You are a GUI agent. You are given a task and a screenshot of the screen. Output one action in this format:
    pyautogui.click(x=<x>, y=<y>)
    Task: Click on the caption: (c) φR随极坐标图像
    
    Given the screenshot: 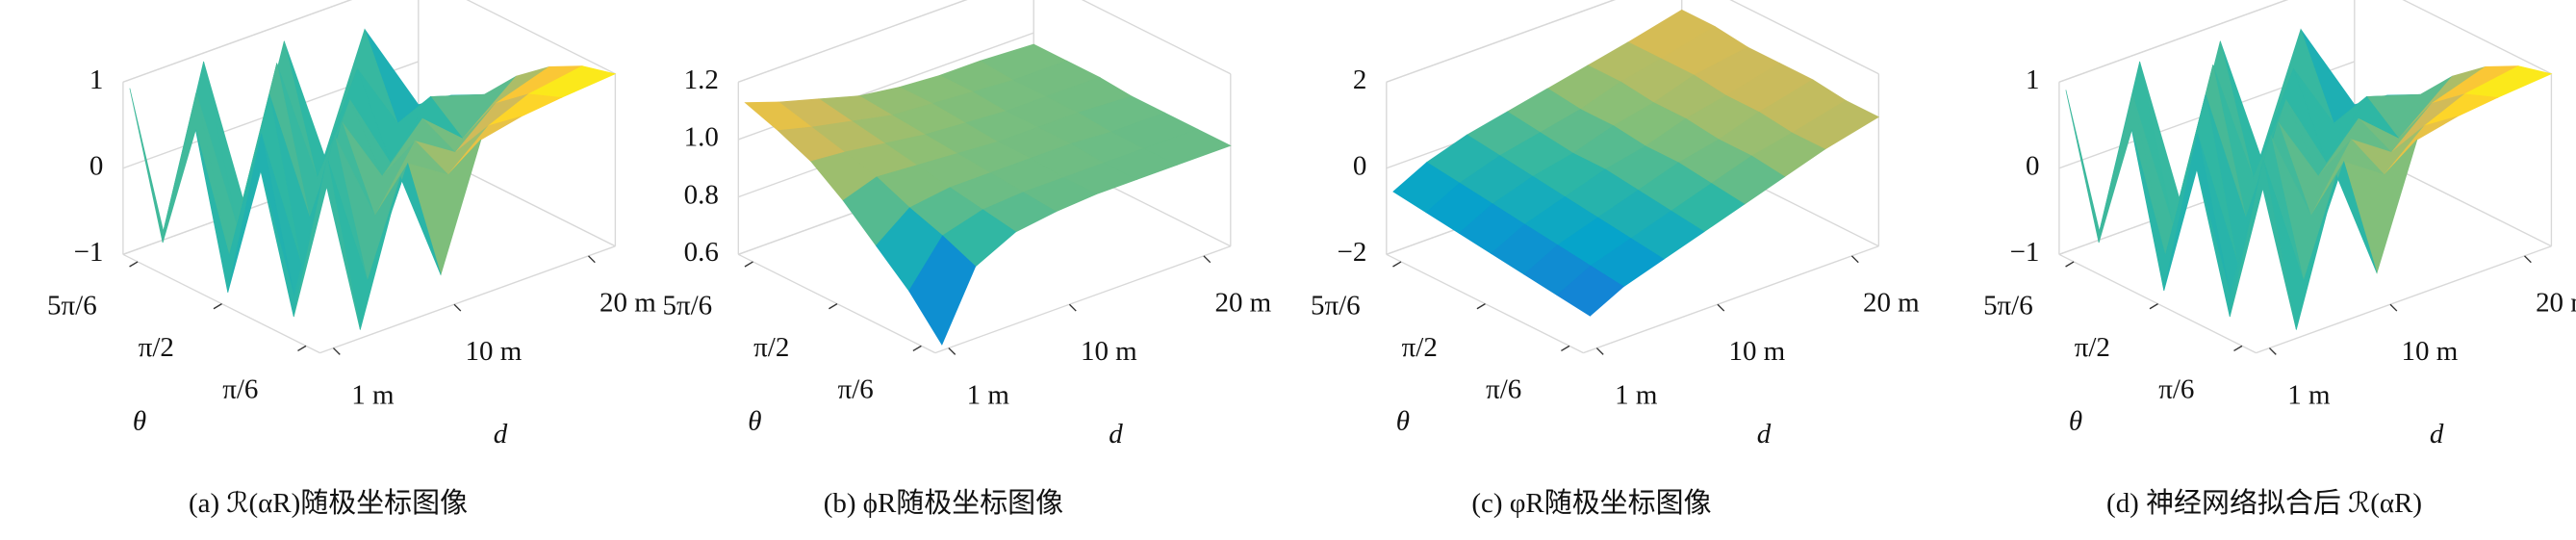 What is the action you would take?
    pyautogui.click(x=1591, y=504)
    